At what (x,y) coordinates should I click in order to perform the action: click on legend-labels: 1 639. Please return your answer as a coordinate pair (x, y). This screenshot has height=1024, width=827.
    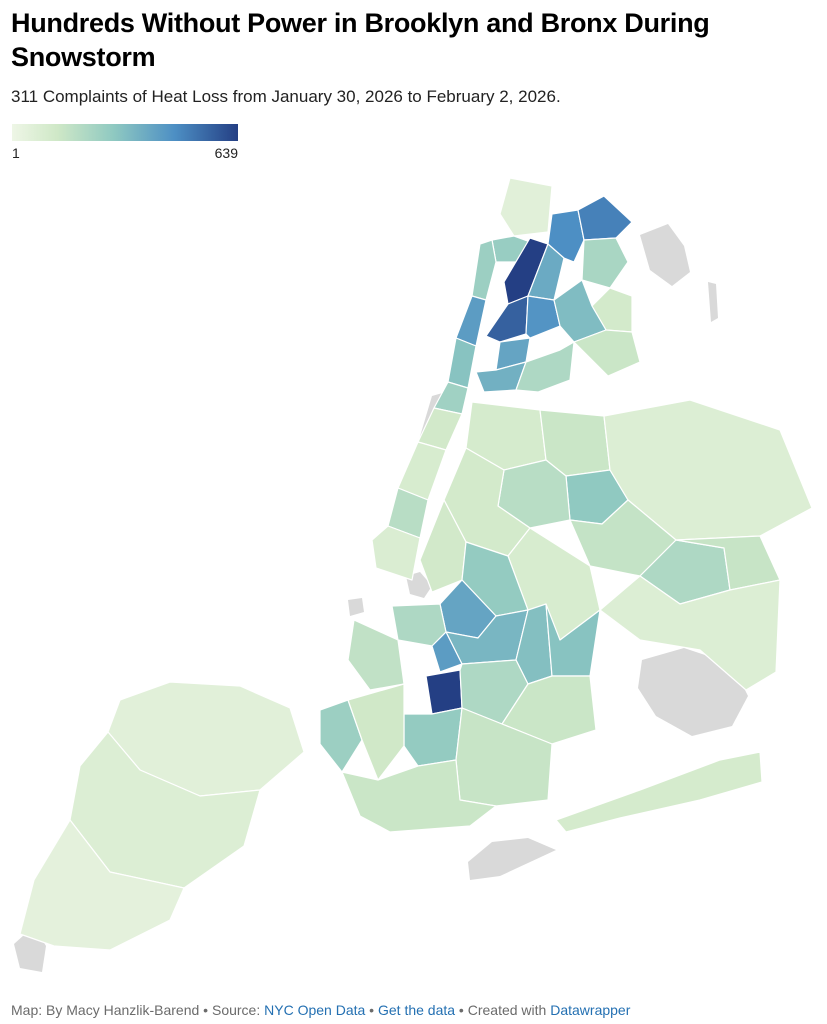
    Looking at the image, I should click on (125, 153).